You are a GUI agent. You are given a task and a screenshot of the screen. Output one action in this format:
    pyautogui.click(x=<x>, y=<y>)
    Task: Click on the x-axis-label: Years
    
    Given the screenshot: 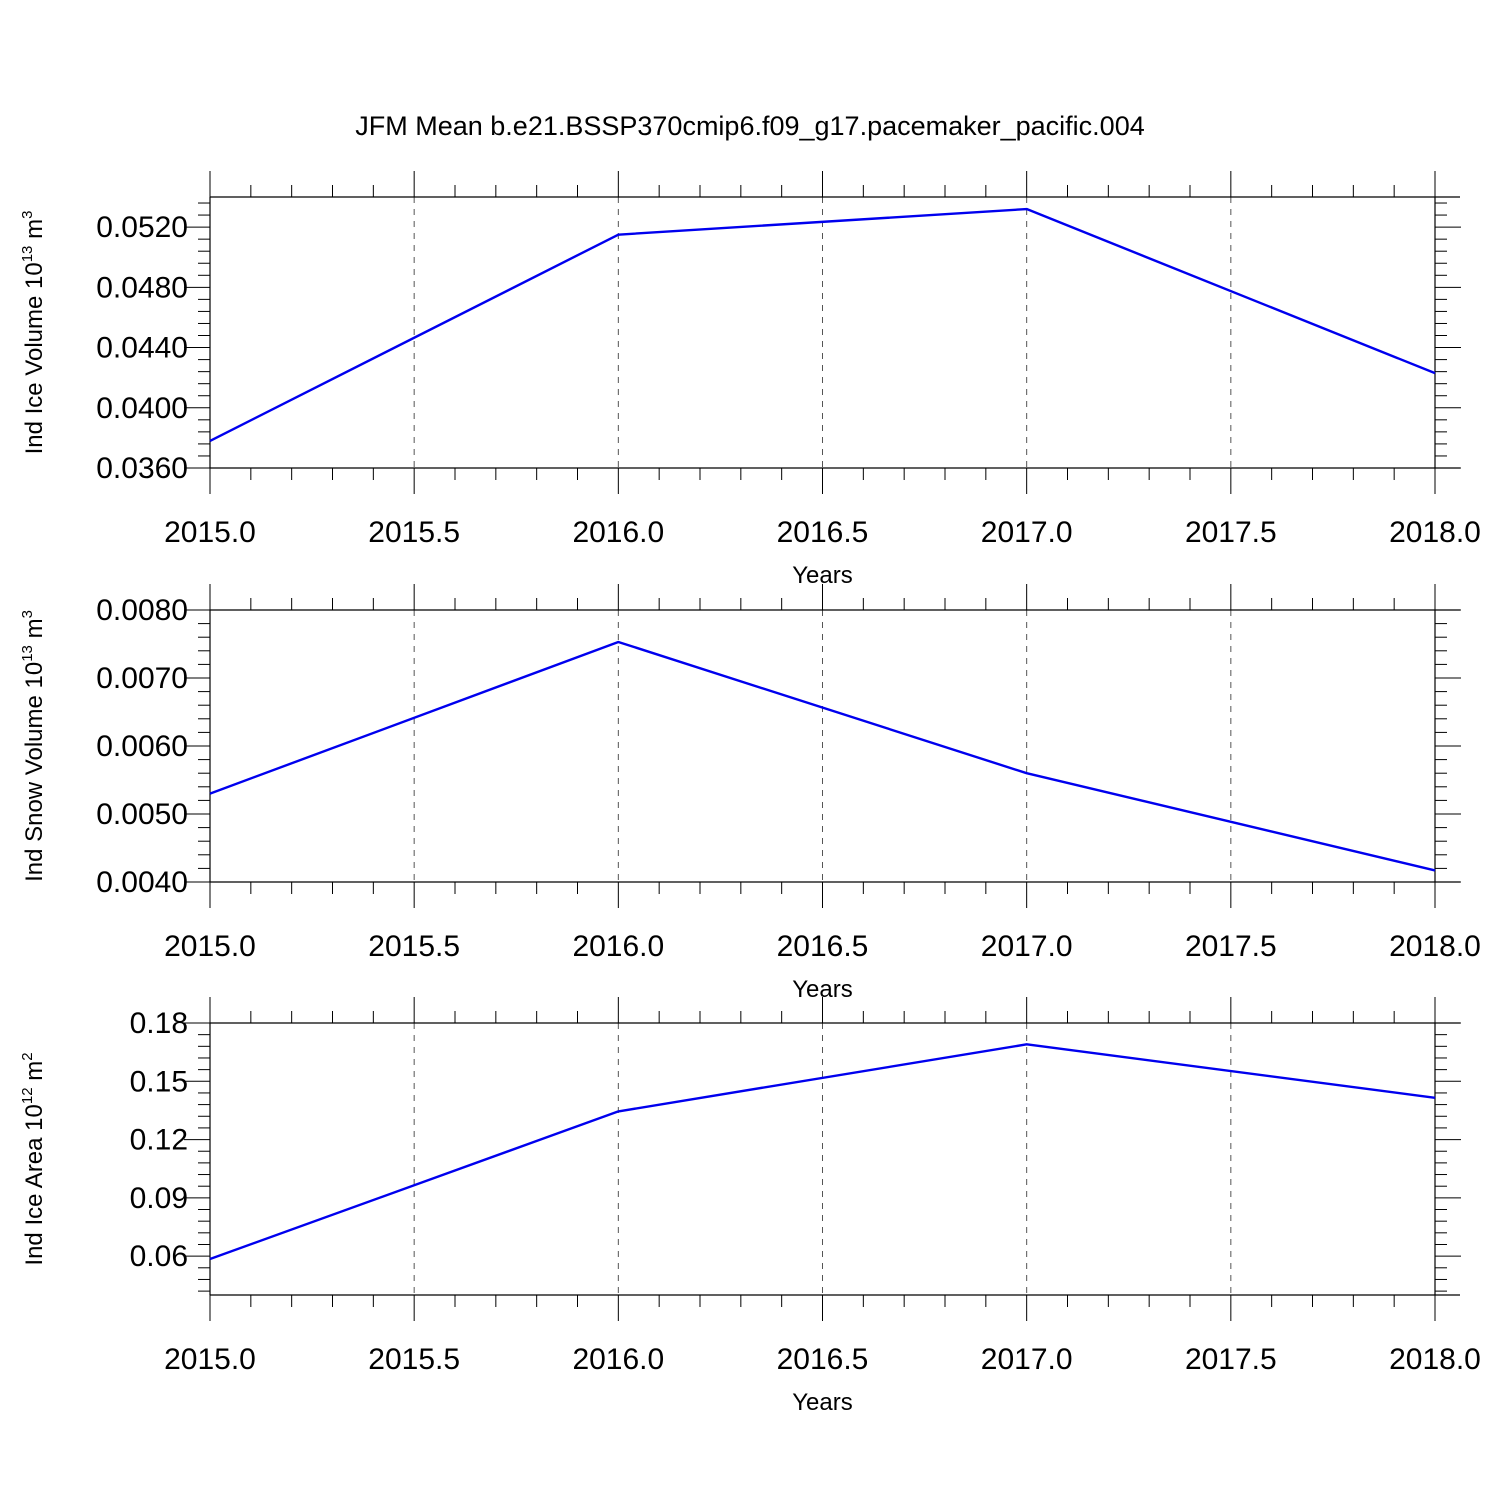 What is the action you would take?
    pyautogui.click(x=822, y=1402)
    